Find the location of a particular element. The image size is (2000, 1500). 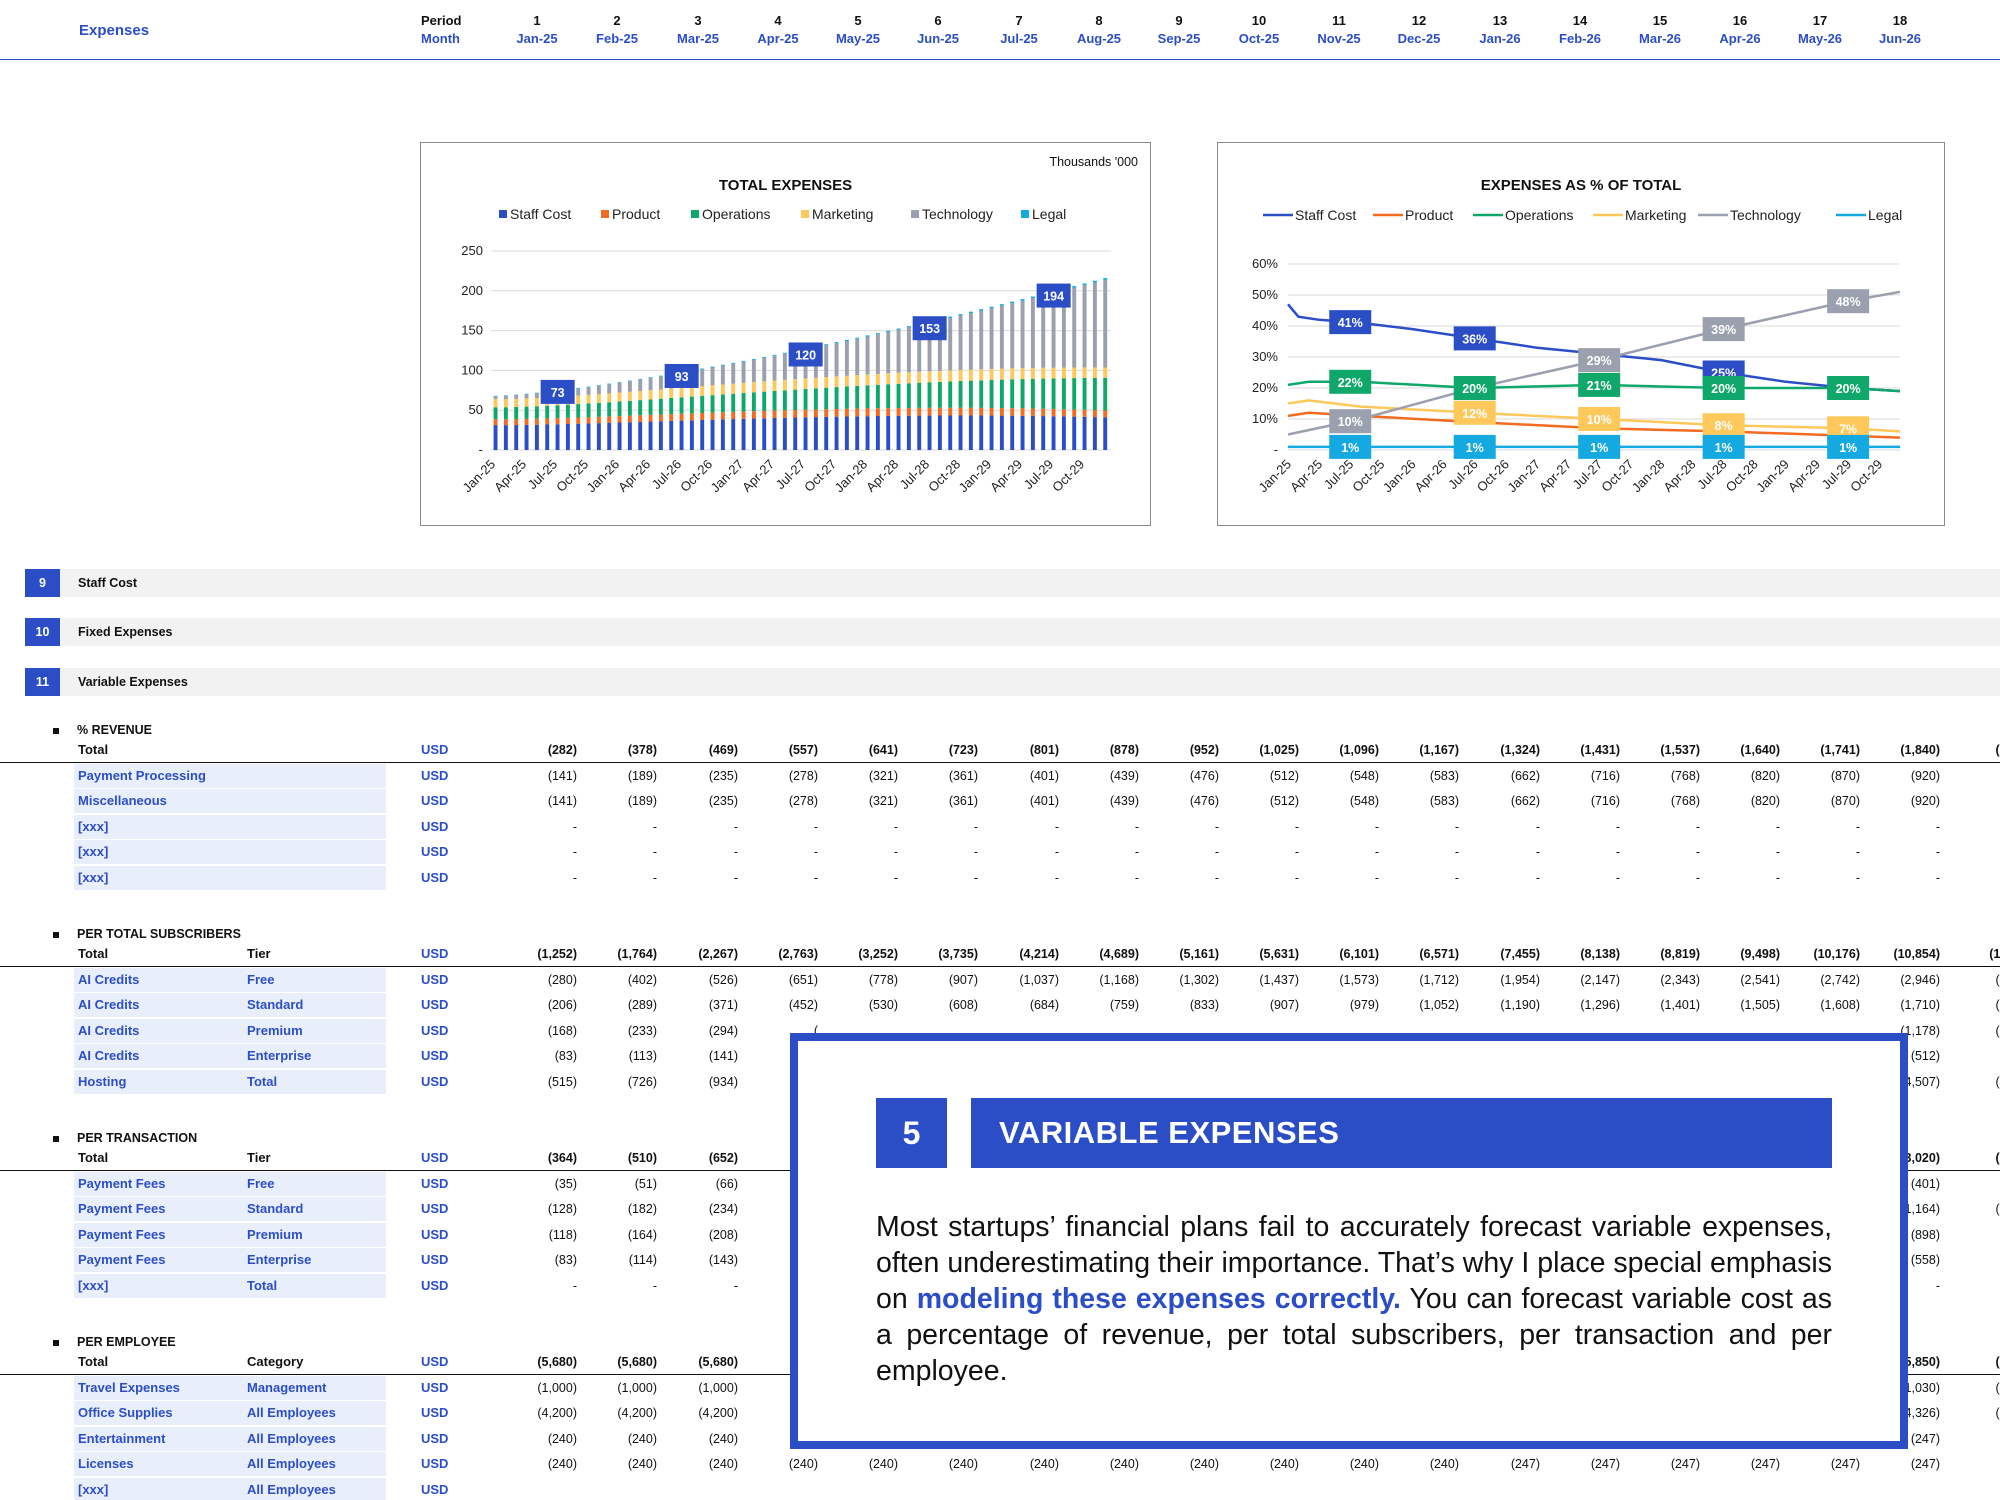

cell-value: (1,608) is located at coordinates (1840, 1005).